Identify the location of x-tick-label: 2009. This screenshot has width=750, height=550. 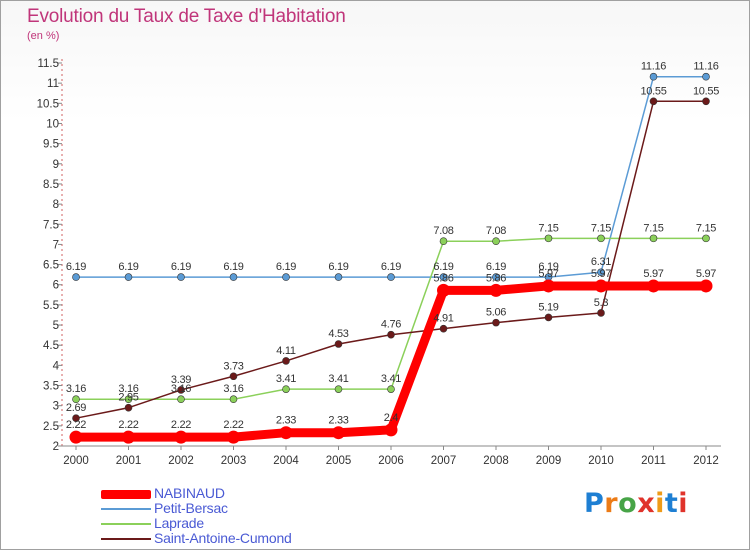
(549, 461).